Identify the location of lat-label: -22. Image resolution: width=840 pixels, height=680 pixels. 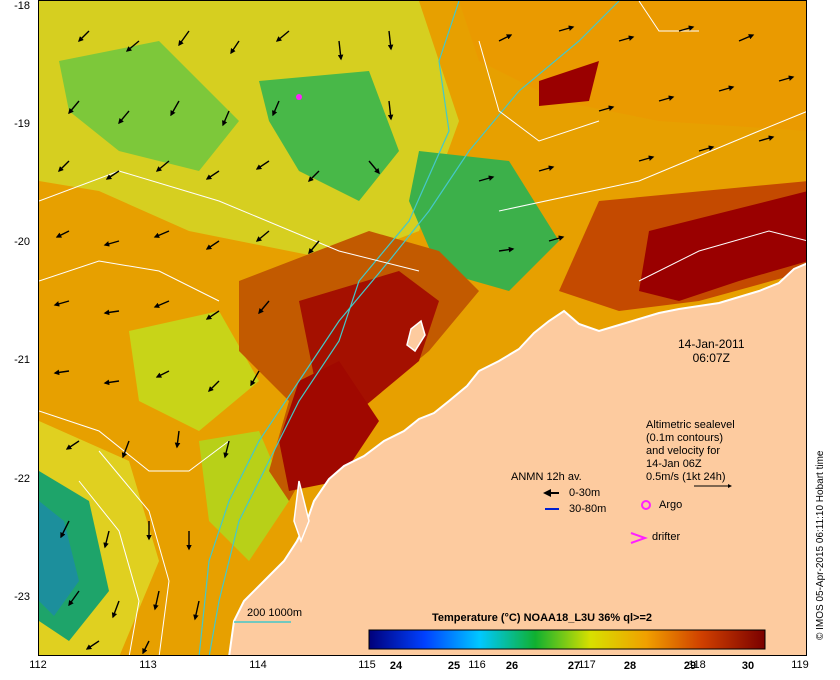
(22, 479).